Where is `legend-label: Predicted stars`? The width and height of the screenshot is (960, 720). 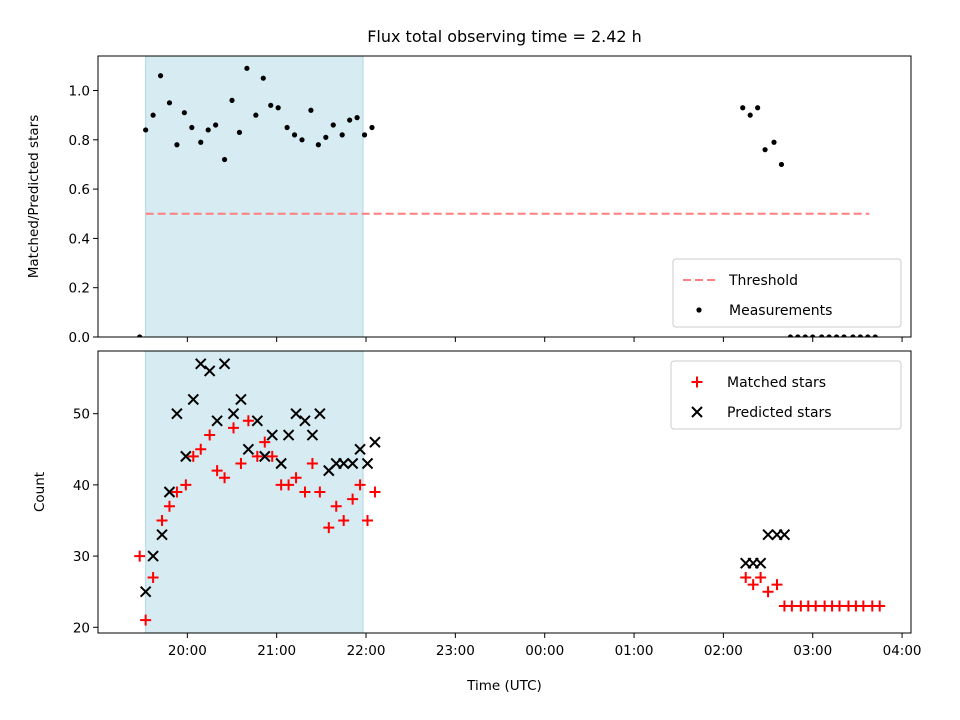 legend-label: Predicted stars is located at coordinates (779, 413).